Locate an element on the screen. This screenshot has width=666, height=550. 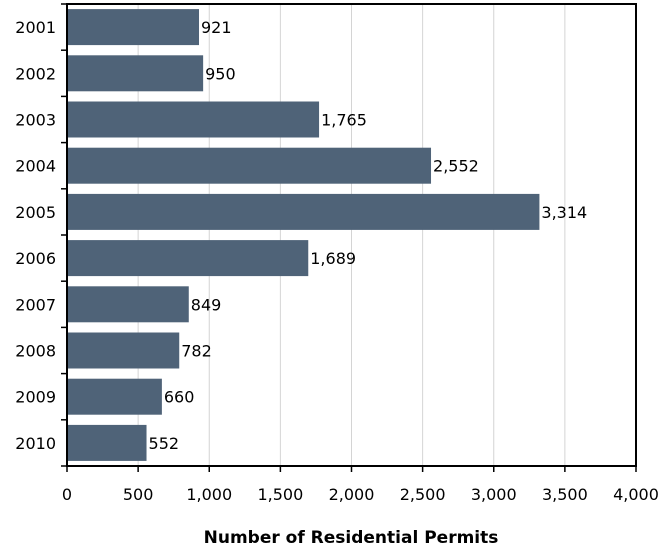
x-tick-label-0: 0 is located at coordinates (67, 494).